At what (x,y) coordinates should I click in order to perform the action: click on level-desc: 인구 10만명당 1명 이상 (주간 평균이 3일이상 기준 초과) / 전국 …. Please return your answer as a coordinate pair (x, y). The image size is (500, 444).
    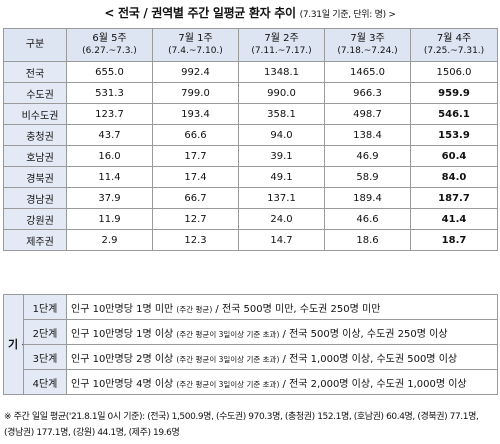
    Looking at the image, I should click on (282, 332).